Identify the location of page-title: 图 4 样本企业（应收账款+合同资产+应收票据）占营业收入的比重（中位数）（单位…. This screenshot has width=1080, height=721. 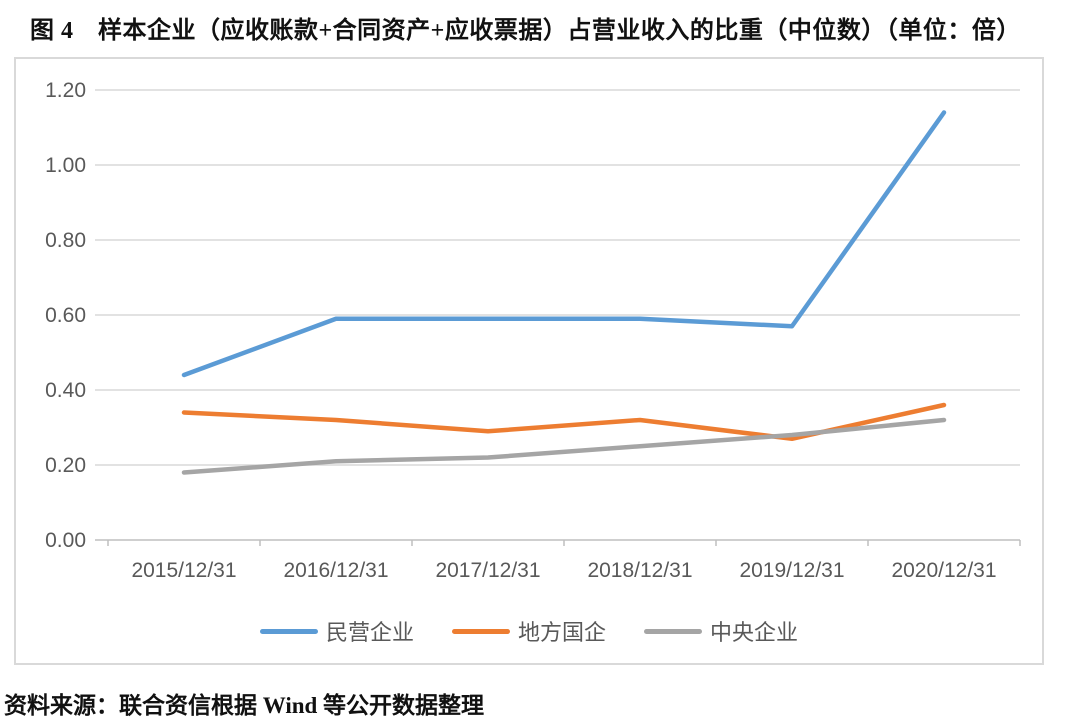
(525, 31).